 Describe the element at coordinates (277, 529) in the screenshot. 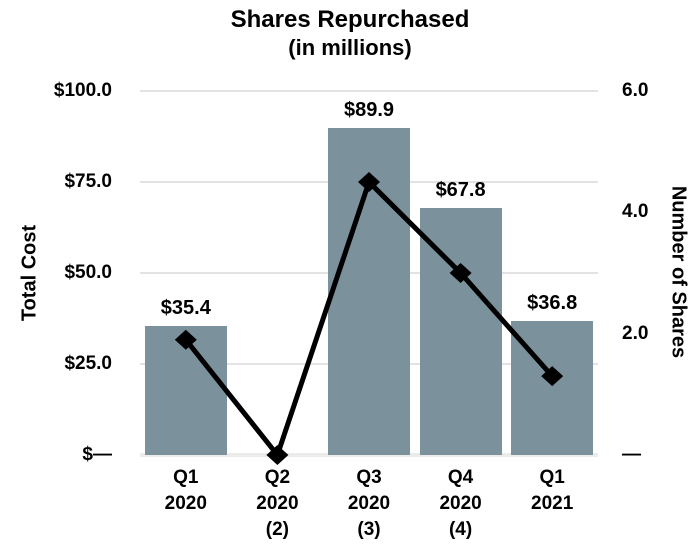

I see `x-axis-label-line: (2)` at that location.